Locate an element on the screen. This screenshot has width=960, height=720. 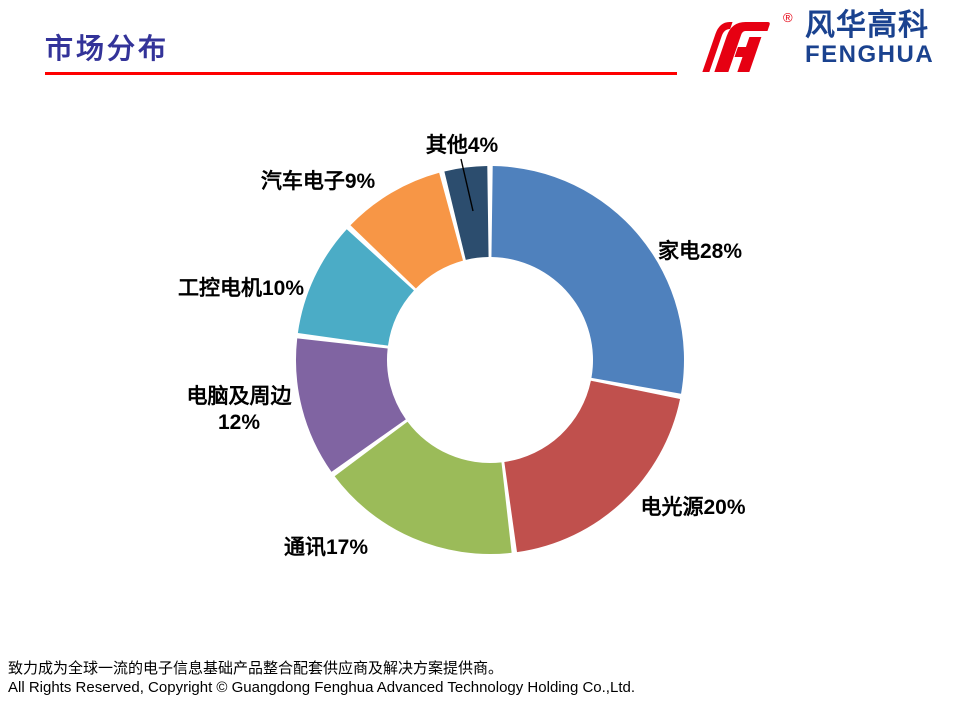
footer-slogan: 致力成为全球一流的电子信息基础产品整合配套供应商及解决方案提供商。 is located at coordinates (256, 668).